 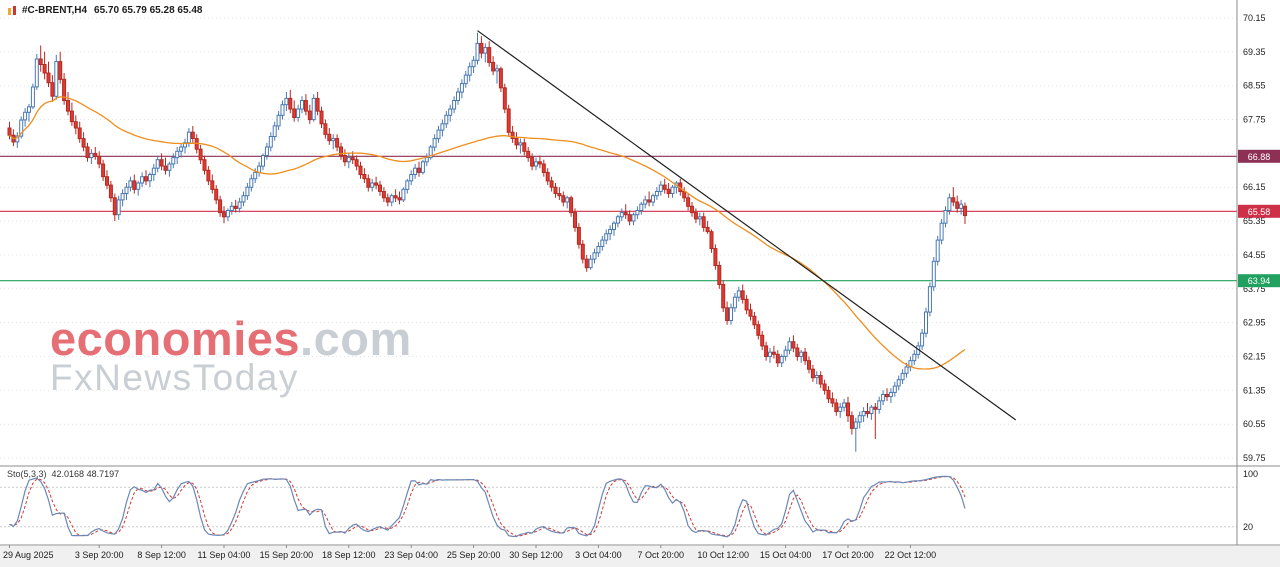 I want to click on svg-text: 69.35, so click(x=1254, y=52).